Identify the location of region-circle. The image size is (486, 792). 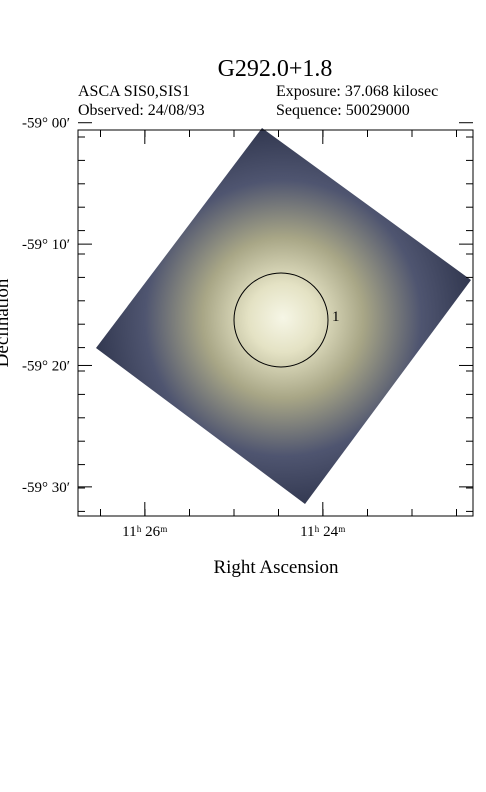
(281, 320).